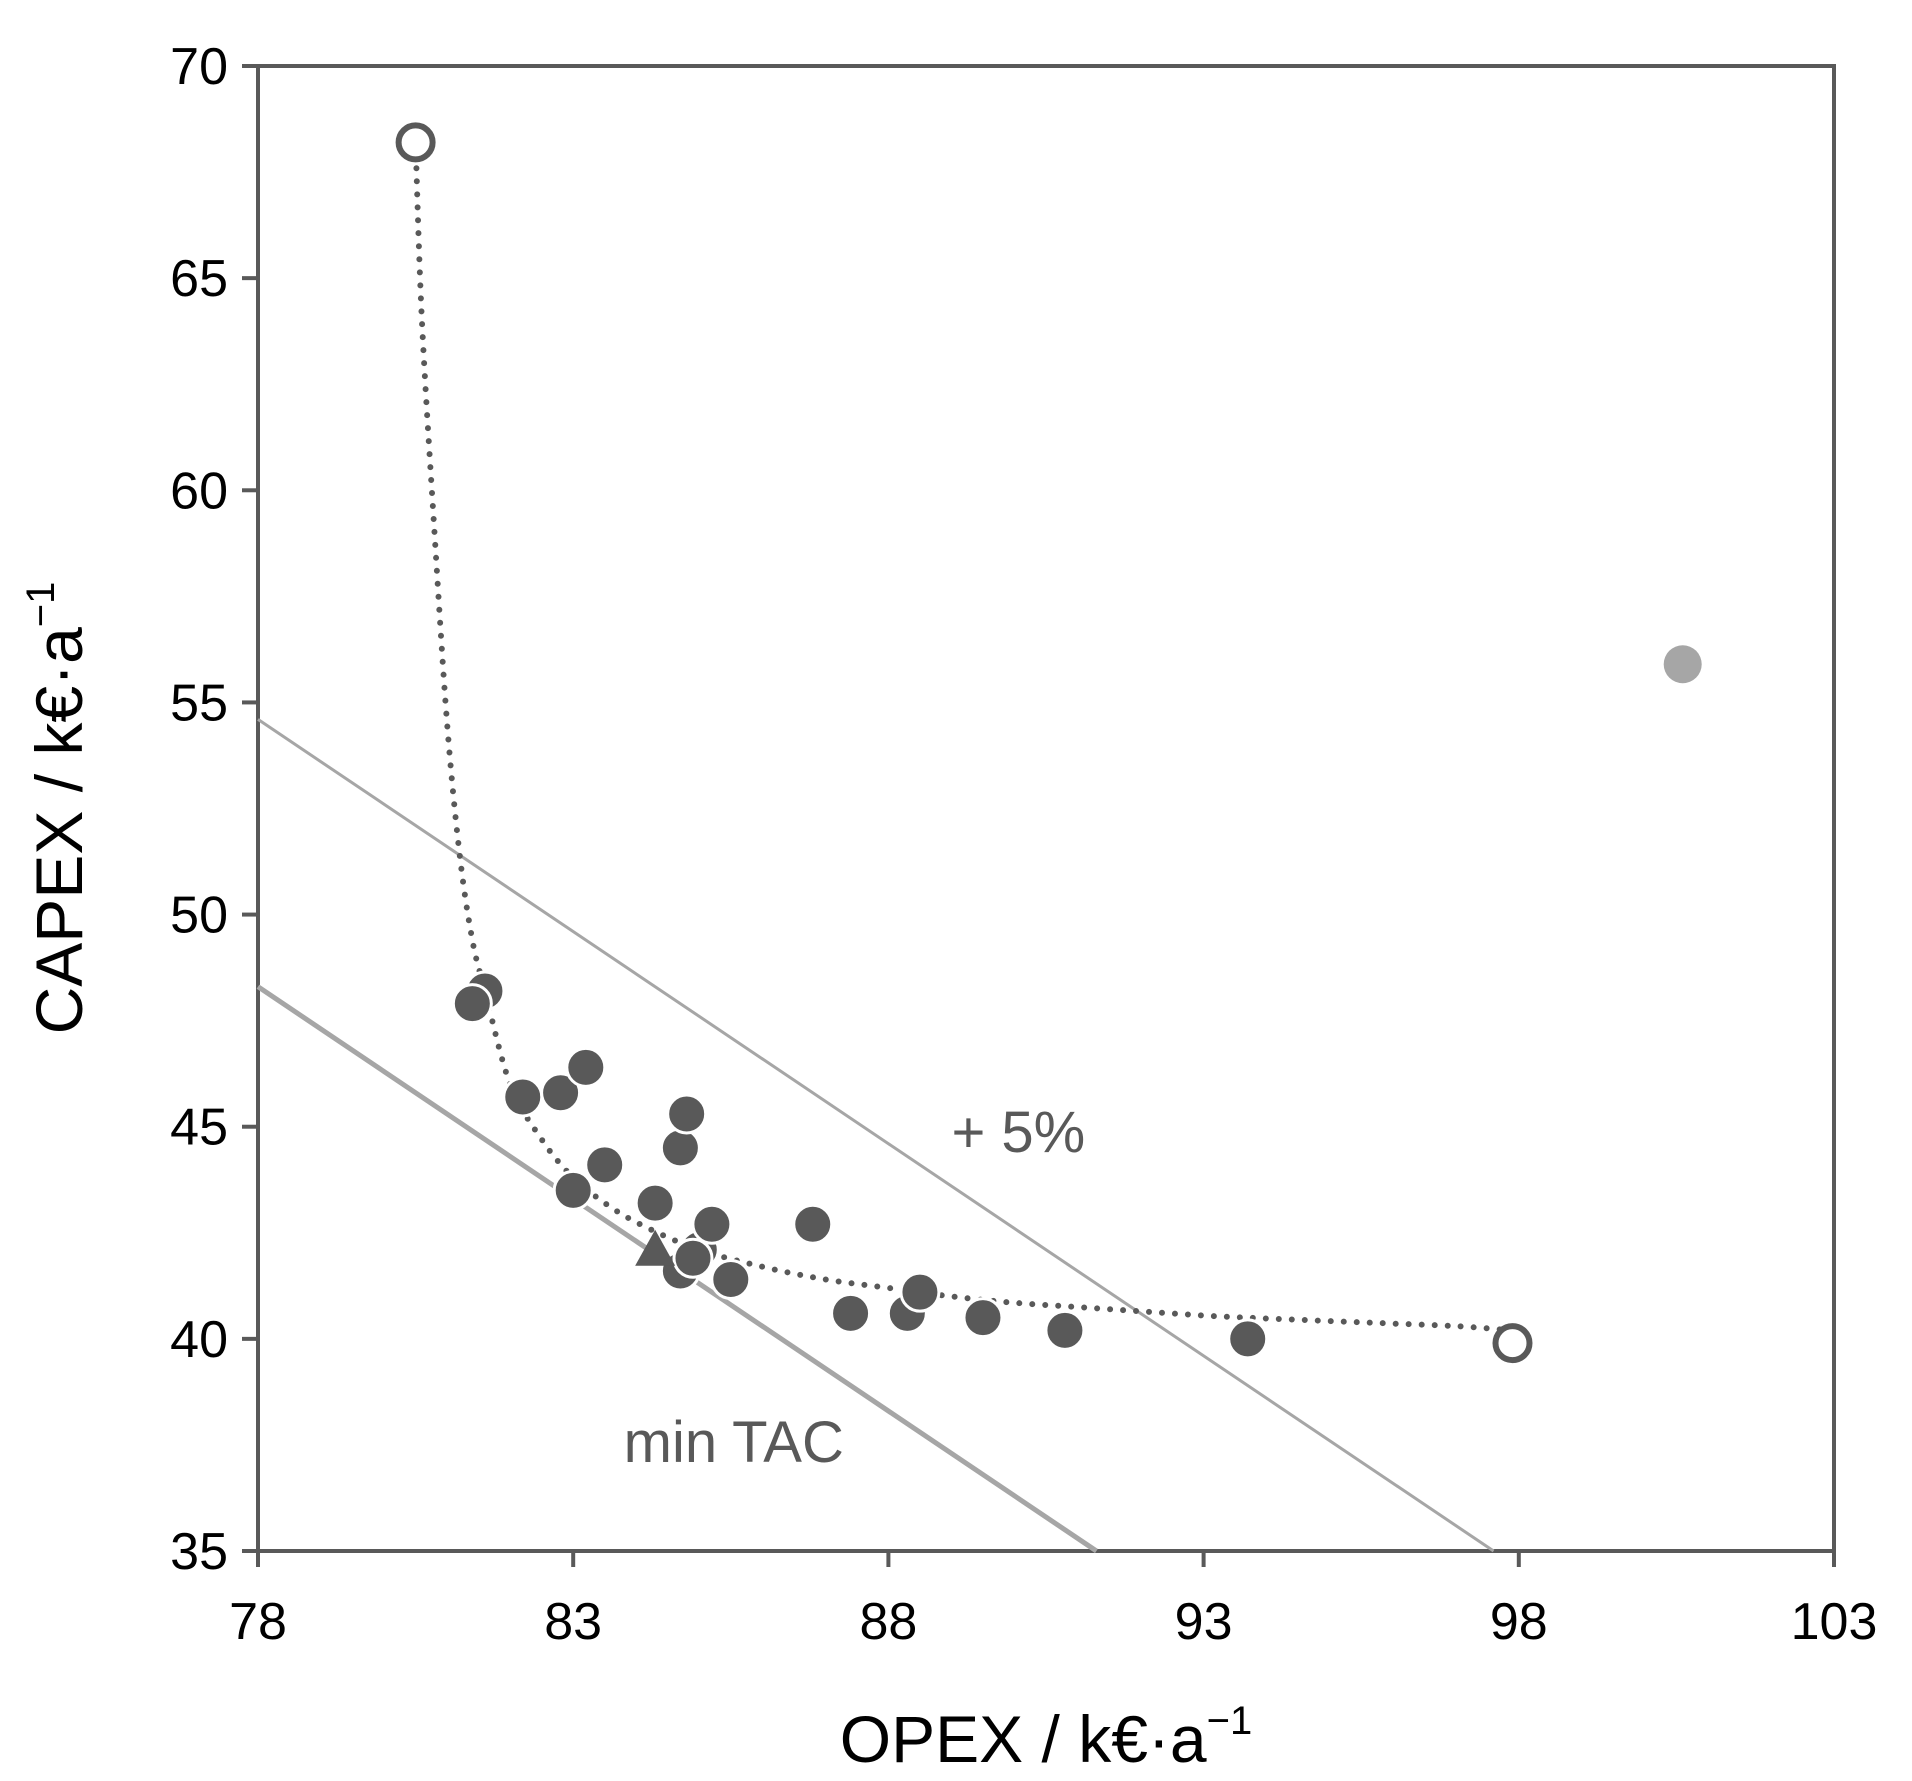  What do you see at coordinates (199, 1340) in the screenshot?
I see `y-tick-label: 40` at bounding box center [199, 1340].